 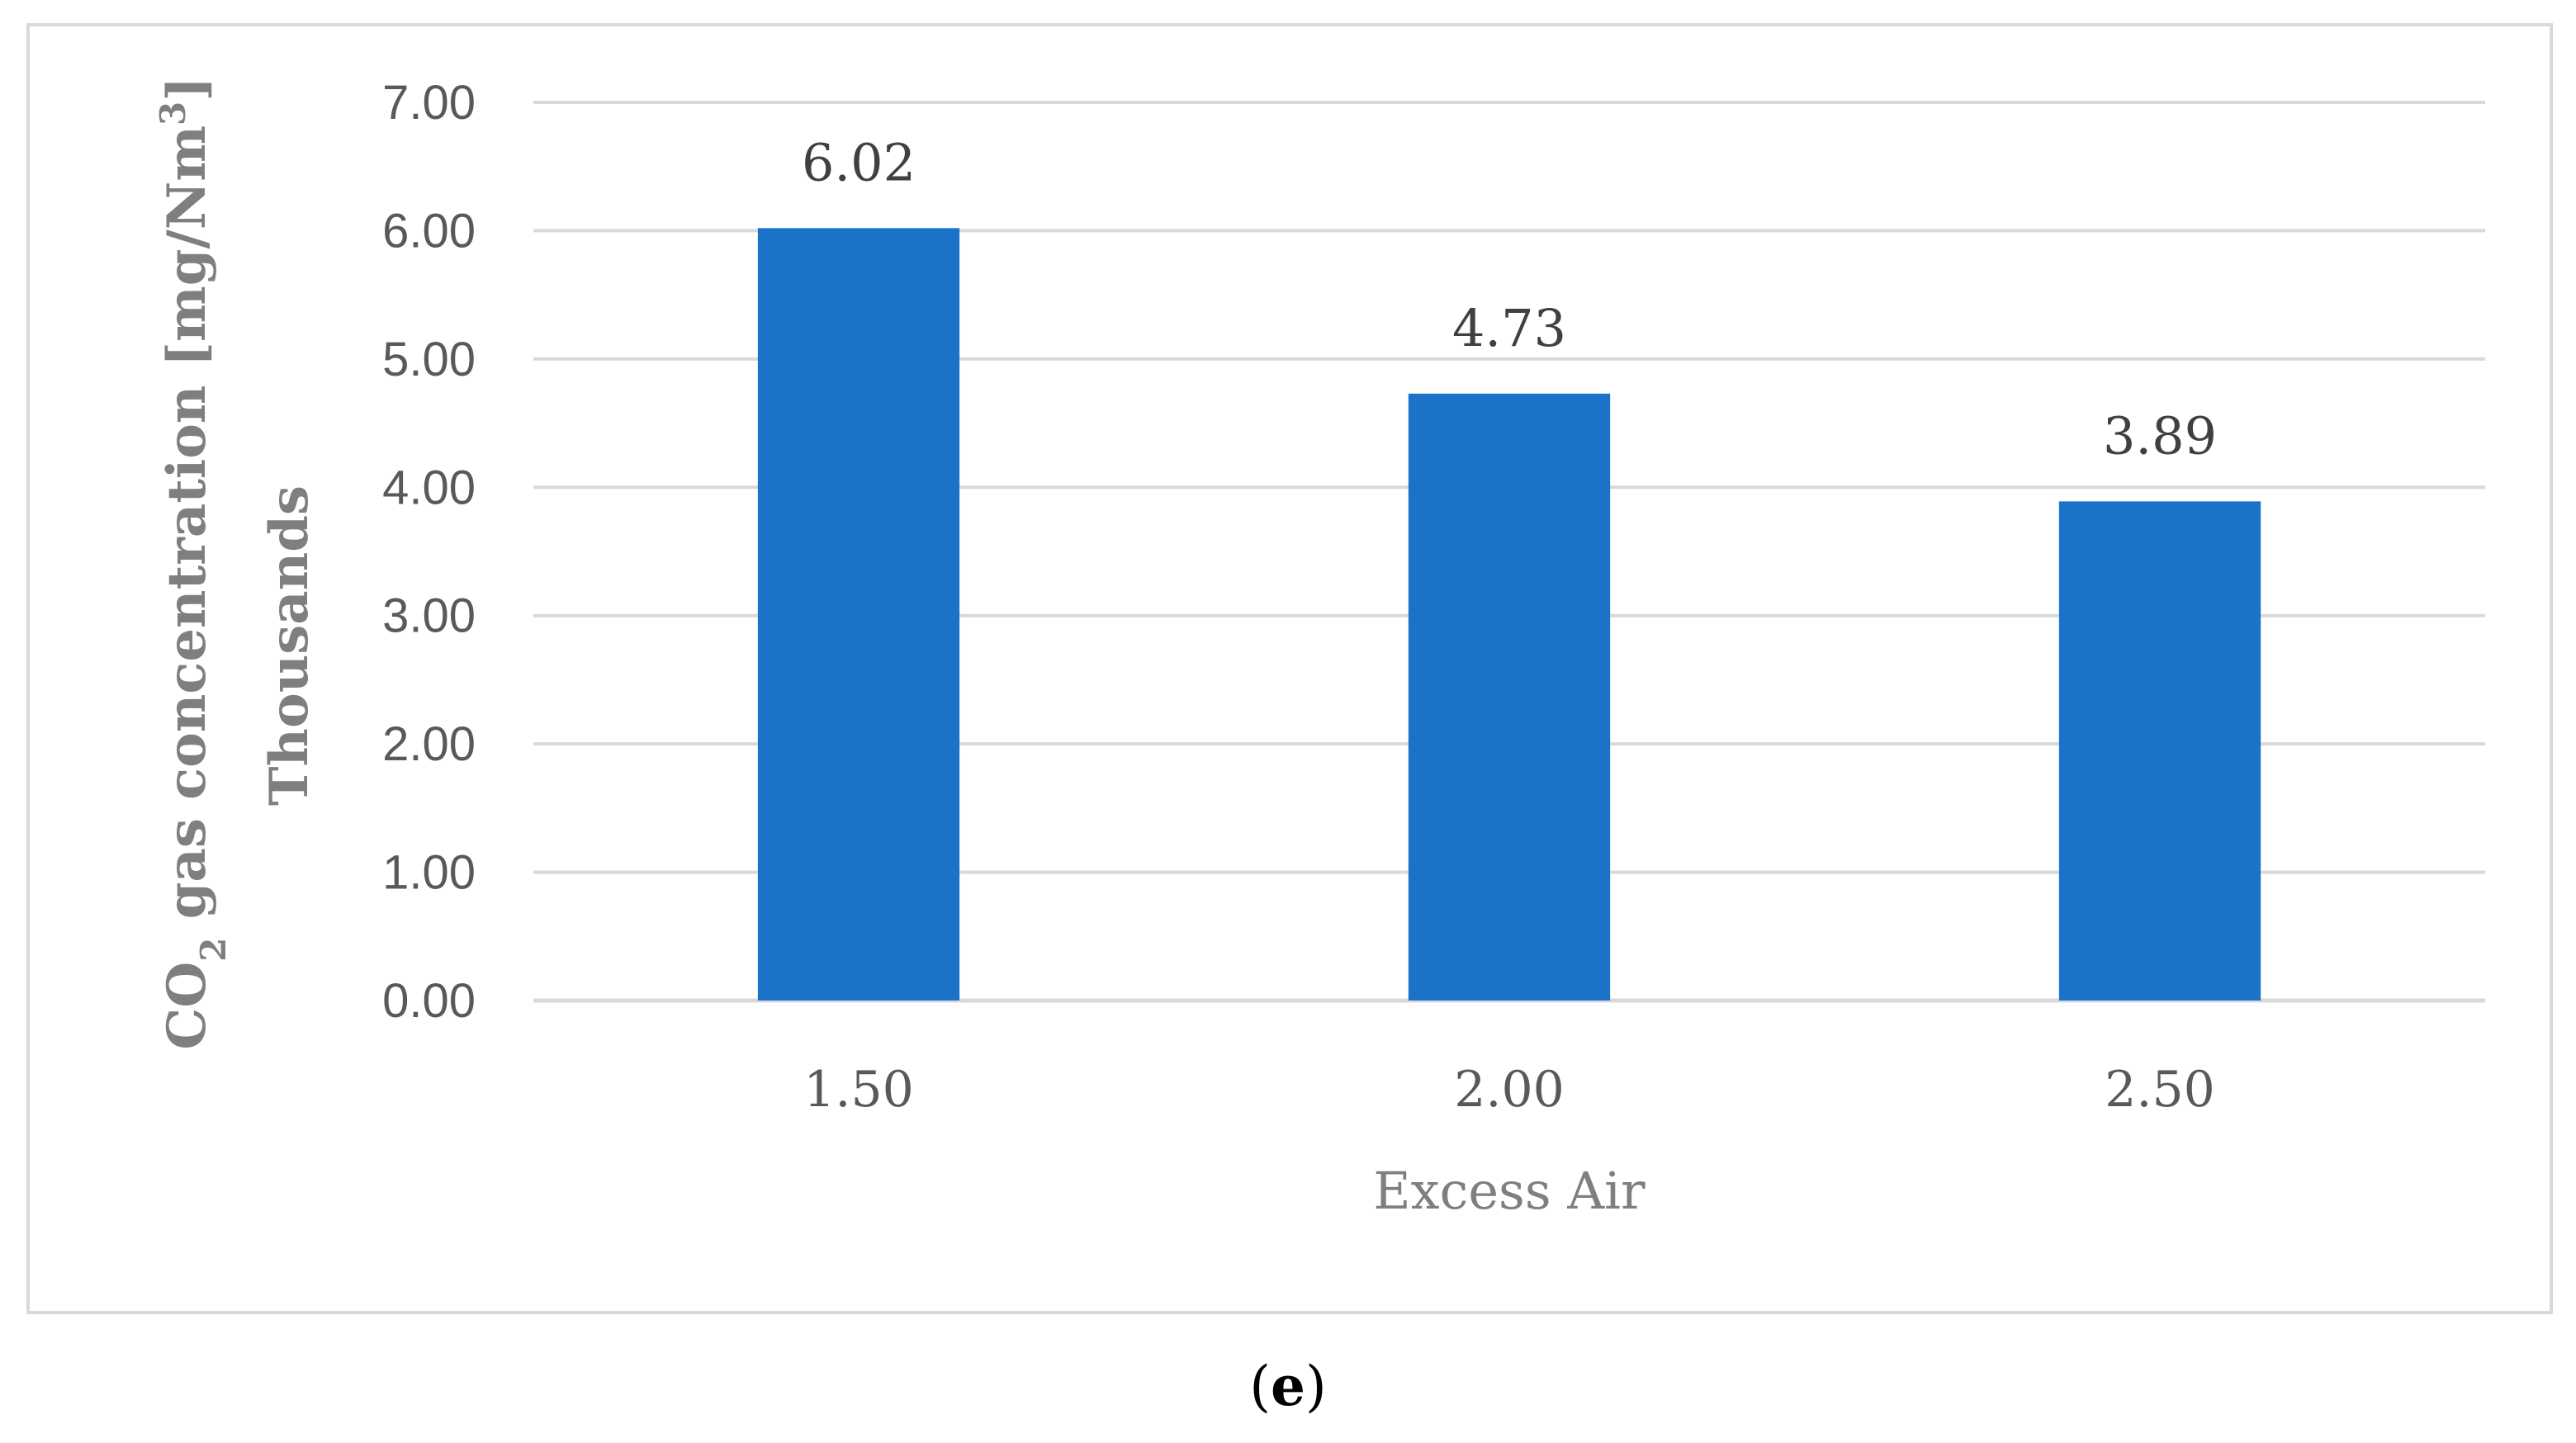 What do you see at coordinates (213, 950) in the screenshot?
I see `y-axis-title-subscript: 2` at bounding box center [213, 950].